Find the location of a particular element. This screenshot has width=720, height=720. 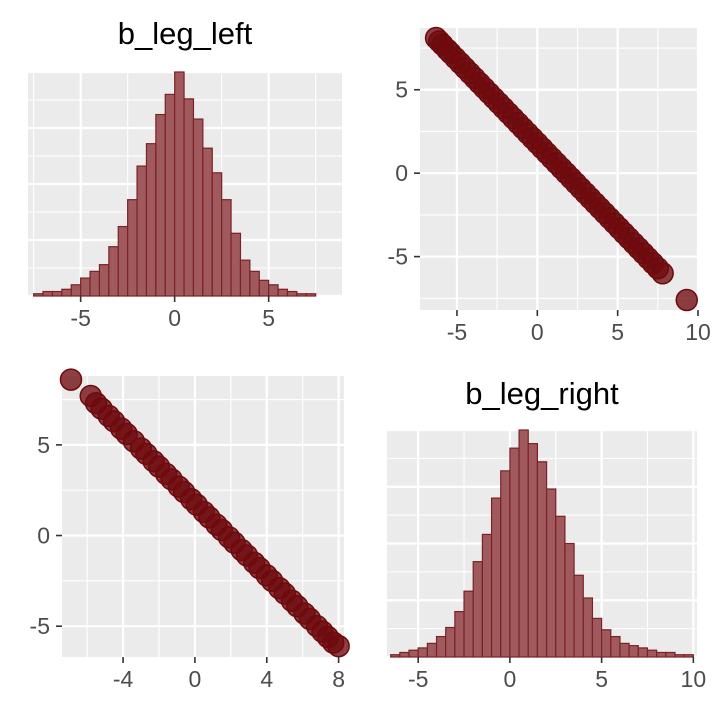

panel-title: b_leg_right is located at coordinates (542, 393).